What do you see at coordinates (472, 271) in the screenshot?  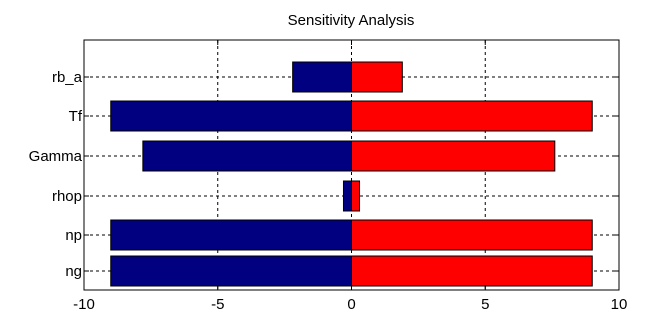 I see `bar-ng-positive` at bounding box center [472, 271].